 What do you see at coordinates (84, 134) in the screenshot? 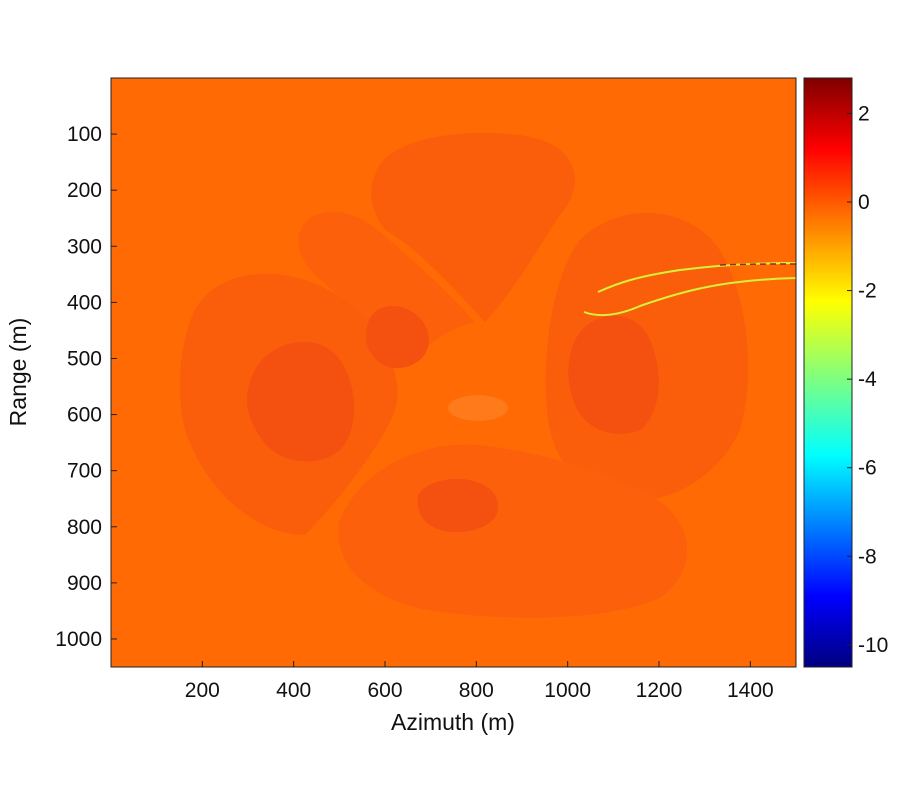
I see `y-tick-label: 100` at bounding box center [84, 134].